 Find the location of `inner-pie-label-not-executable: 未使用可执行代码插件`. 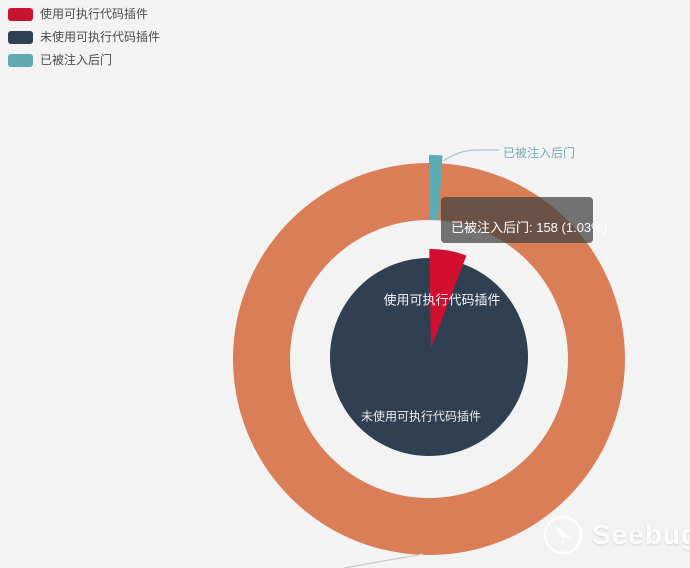

inner-pie-label-not-executable: 未使用可执行代码插件 is located at coordinates (421, 416).